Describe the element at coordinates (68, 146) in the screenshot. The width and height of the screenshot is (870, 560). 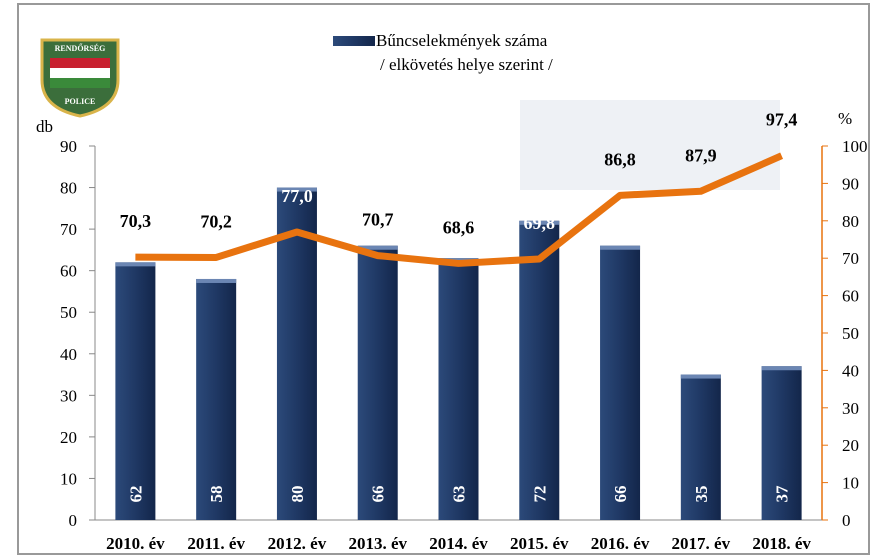
I see `y-tick-label: 90` at that location.